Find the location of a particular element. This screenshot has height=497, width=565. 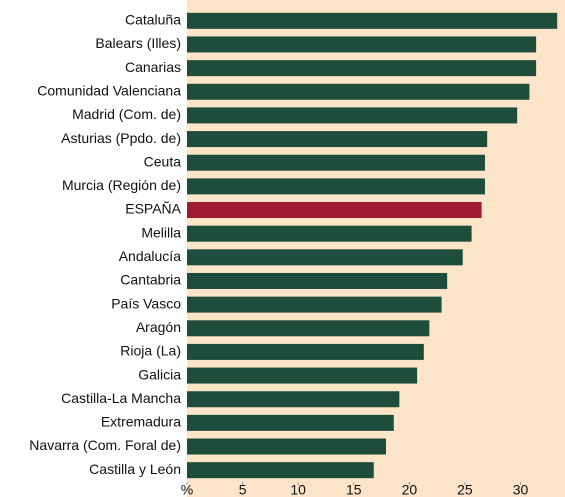

x-tick-label: 25 is located at coordinates (465, 489).